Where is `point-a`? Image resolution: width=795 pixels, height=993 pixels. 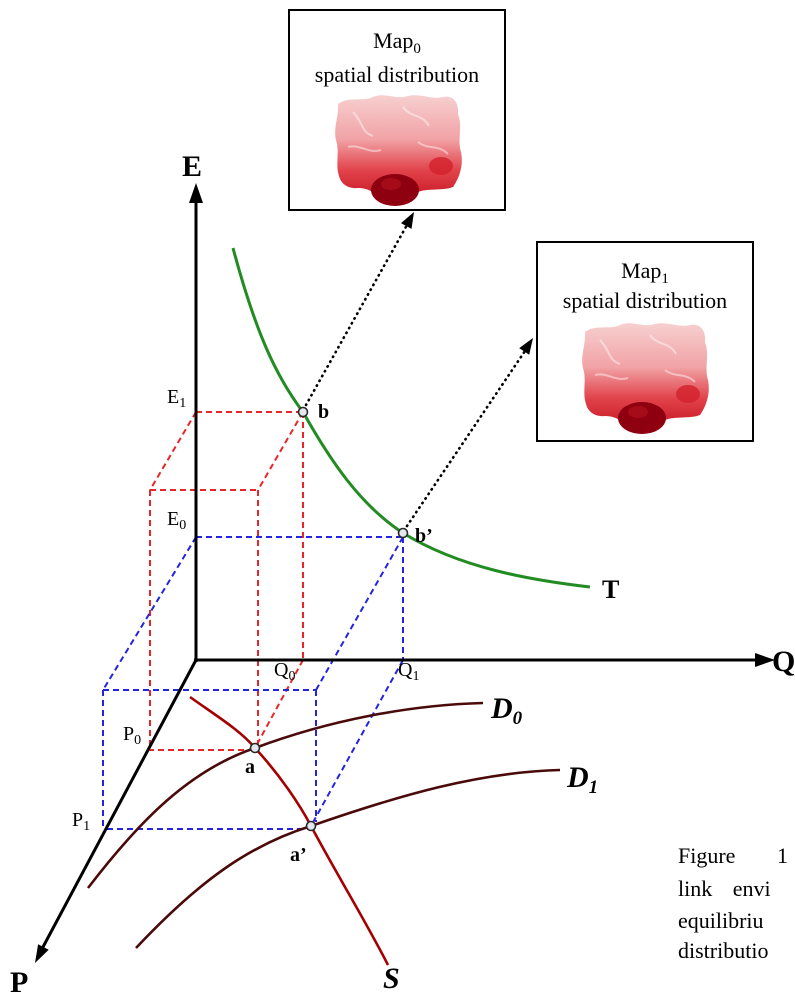 point-a is located at coordinates (255, 748).